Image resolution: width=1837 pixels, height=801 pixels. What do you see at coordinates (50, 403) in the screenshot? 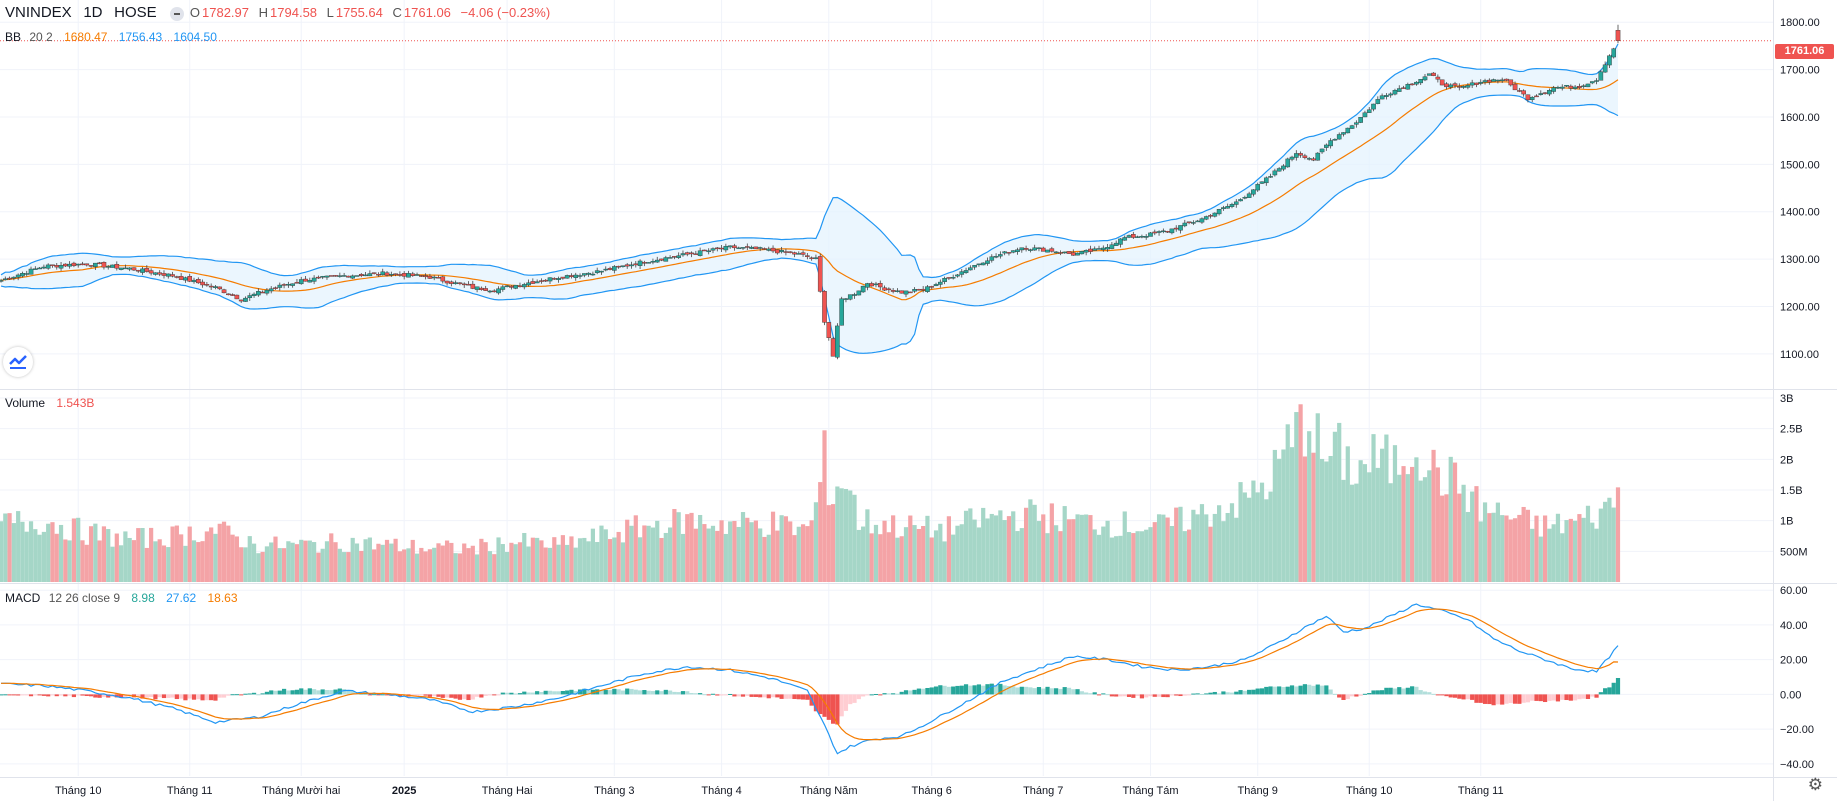
I see `volume-legend: Volume 1.543B` at bounding box center [50, 403].